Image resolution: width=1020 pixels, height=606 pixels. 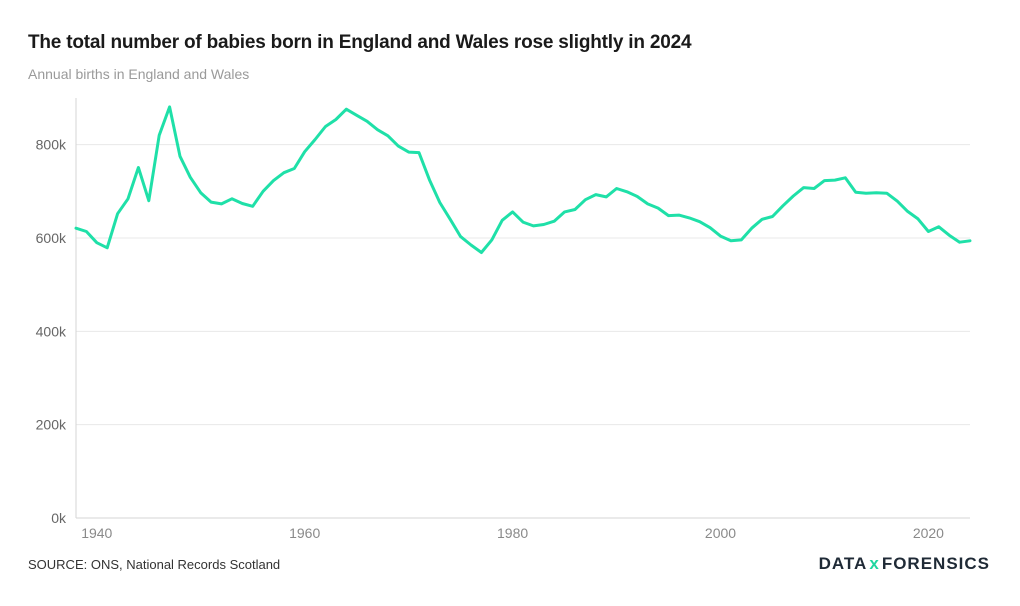 I want to click on y-tick-label: 400k, so click(x=51, y=331).